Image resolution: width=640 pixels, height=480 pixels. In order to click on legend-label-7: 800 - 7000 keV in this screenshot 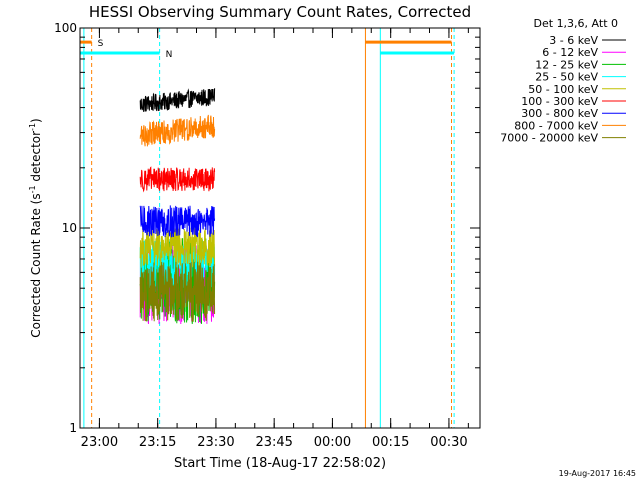, I will do `click(556, 125)`.